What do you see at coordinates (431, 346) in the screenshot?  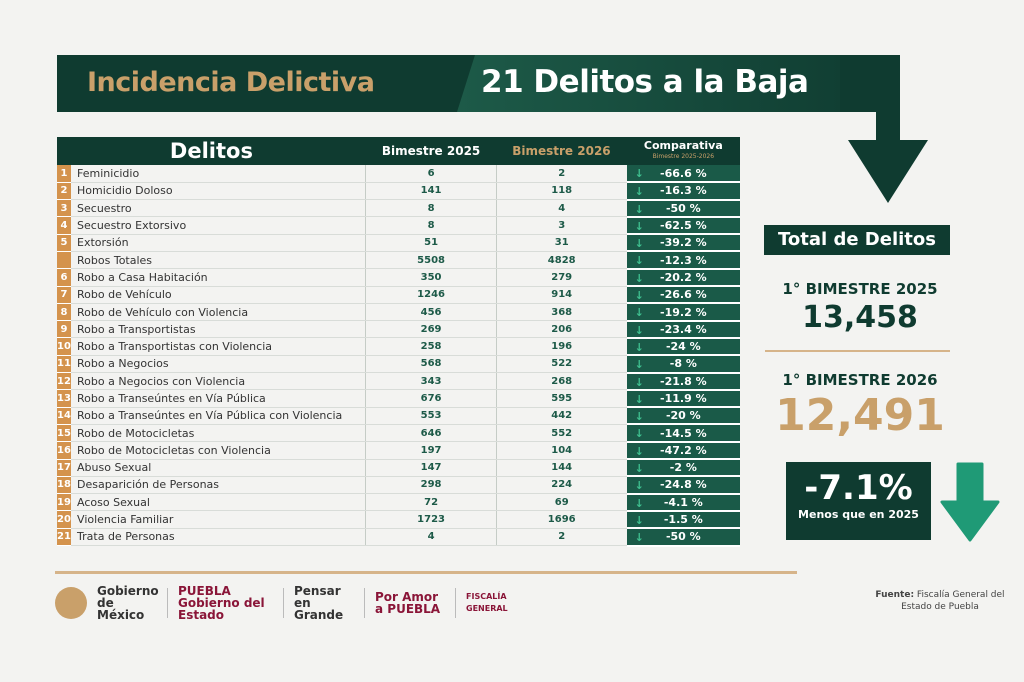 I see `value-2025: 258` at bounding box center [431, 346].